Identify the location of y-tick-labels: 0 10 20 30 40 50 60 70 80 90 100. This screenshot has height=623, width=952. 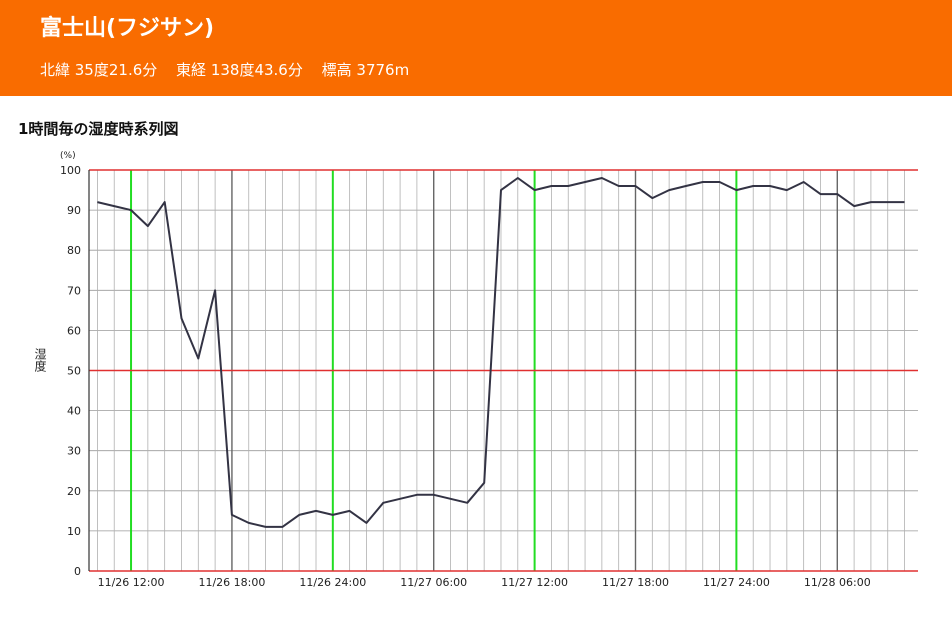
(70, 371).